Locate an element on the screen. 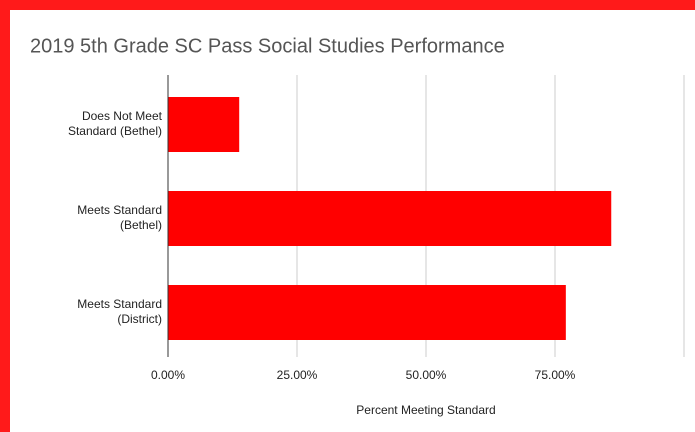  x-tick-label: 75.00% is located at coordinates (555, 375).